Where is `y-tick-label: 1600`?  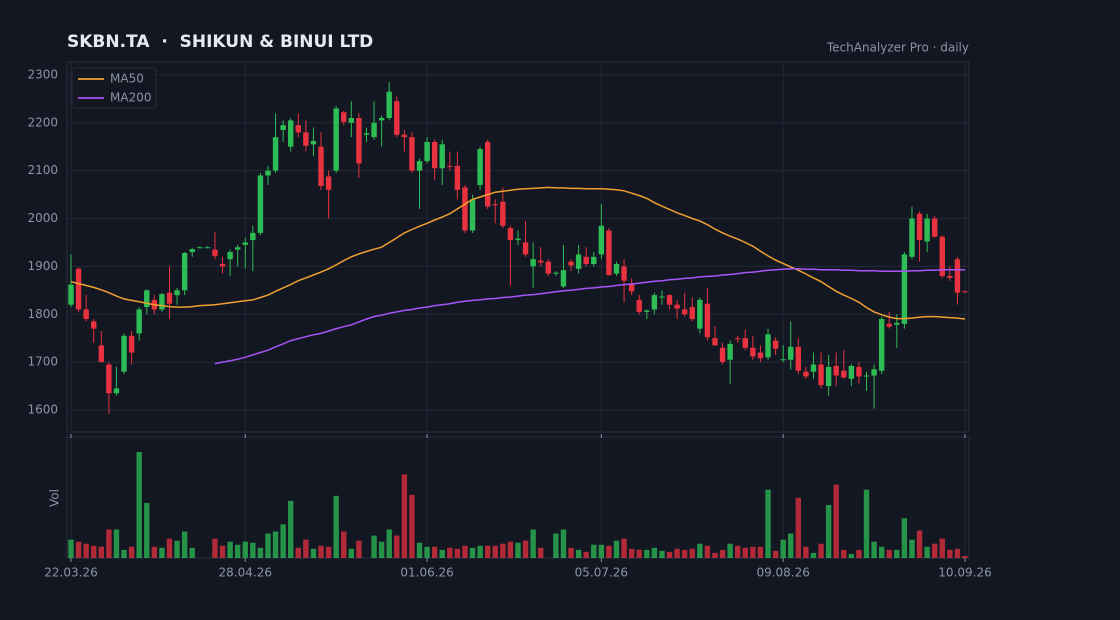
y-tick-label: 1600 is located at coordinates (42, 409).